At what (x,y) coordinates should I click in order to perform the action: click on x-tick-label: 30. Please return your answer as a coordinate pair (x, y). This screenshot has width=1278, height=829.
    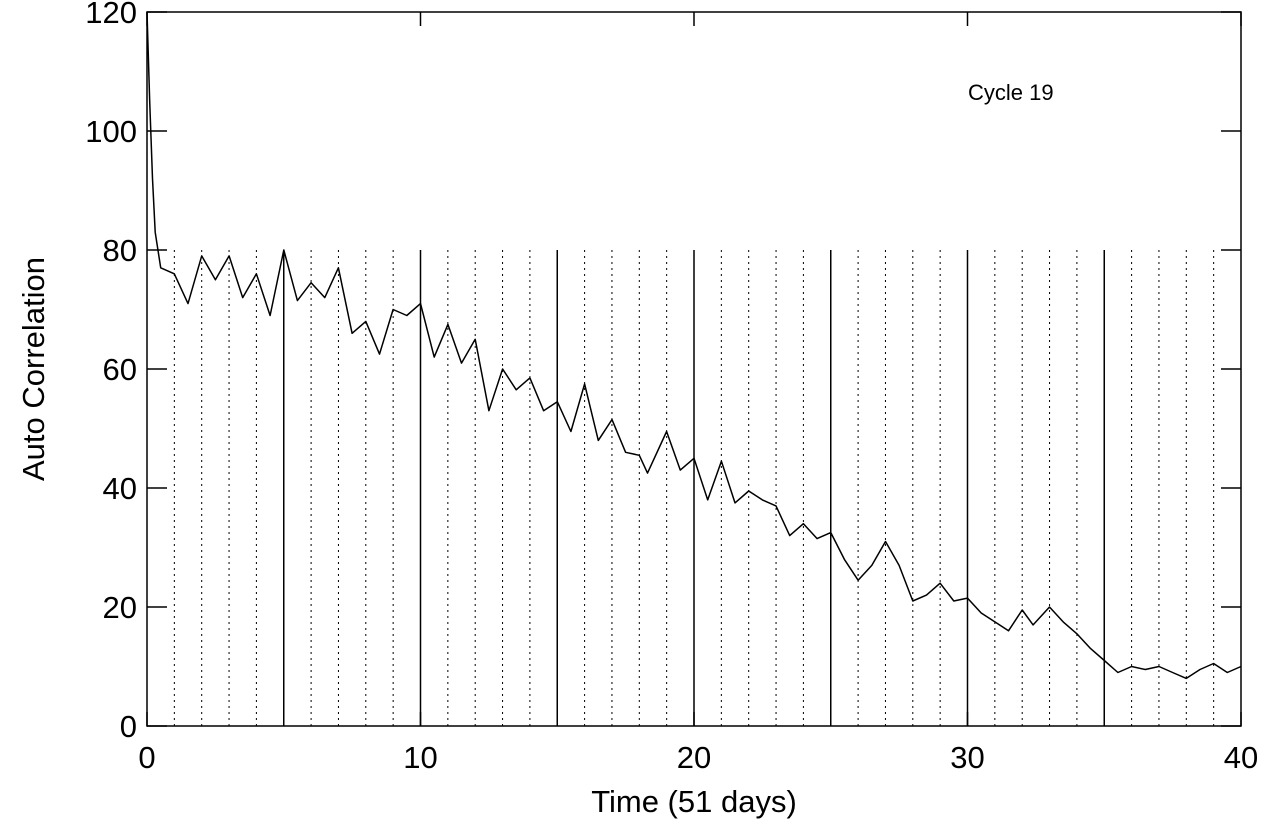
    Looking at the image, I should click on (967, 757).